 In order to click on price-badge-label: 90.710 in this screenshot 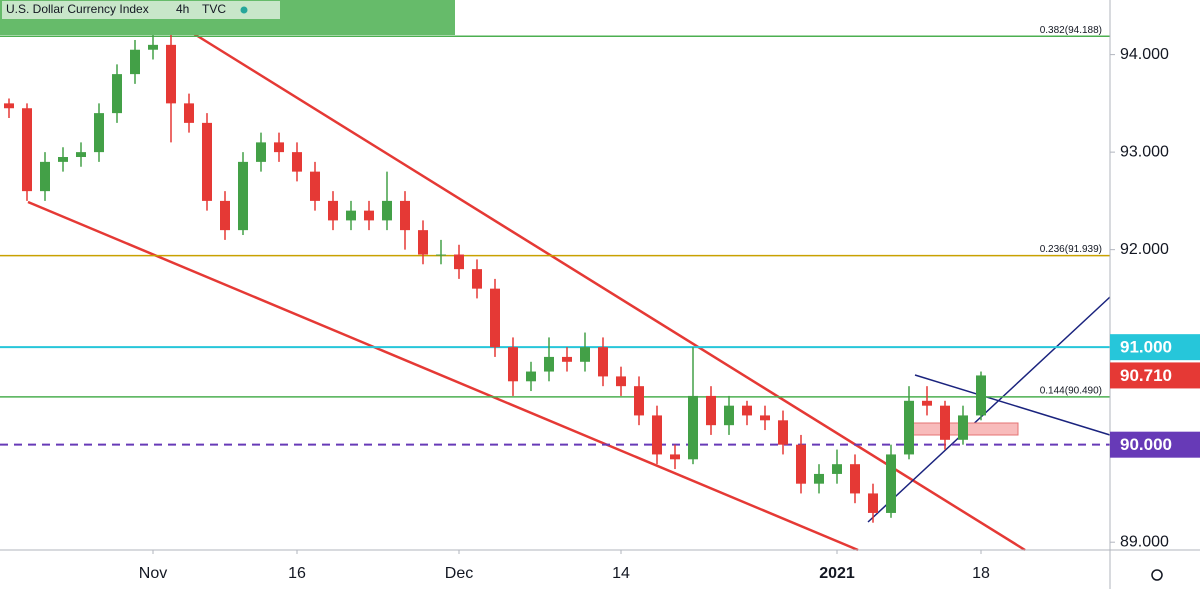, I will do `click(1146, 375)`.